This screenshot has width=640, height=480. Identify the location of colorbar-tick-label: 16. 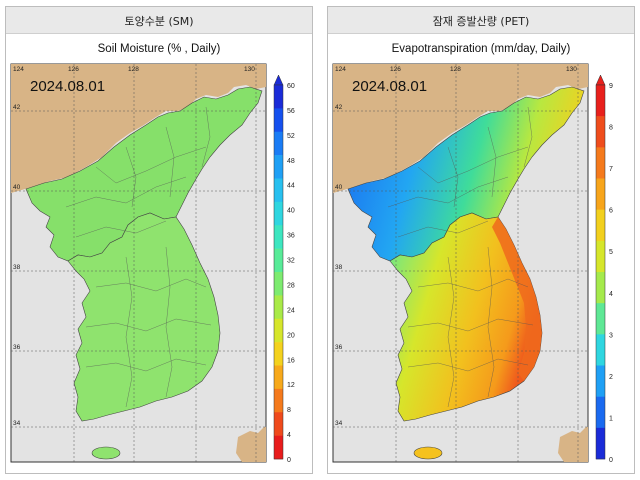
(291, 360).